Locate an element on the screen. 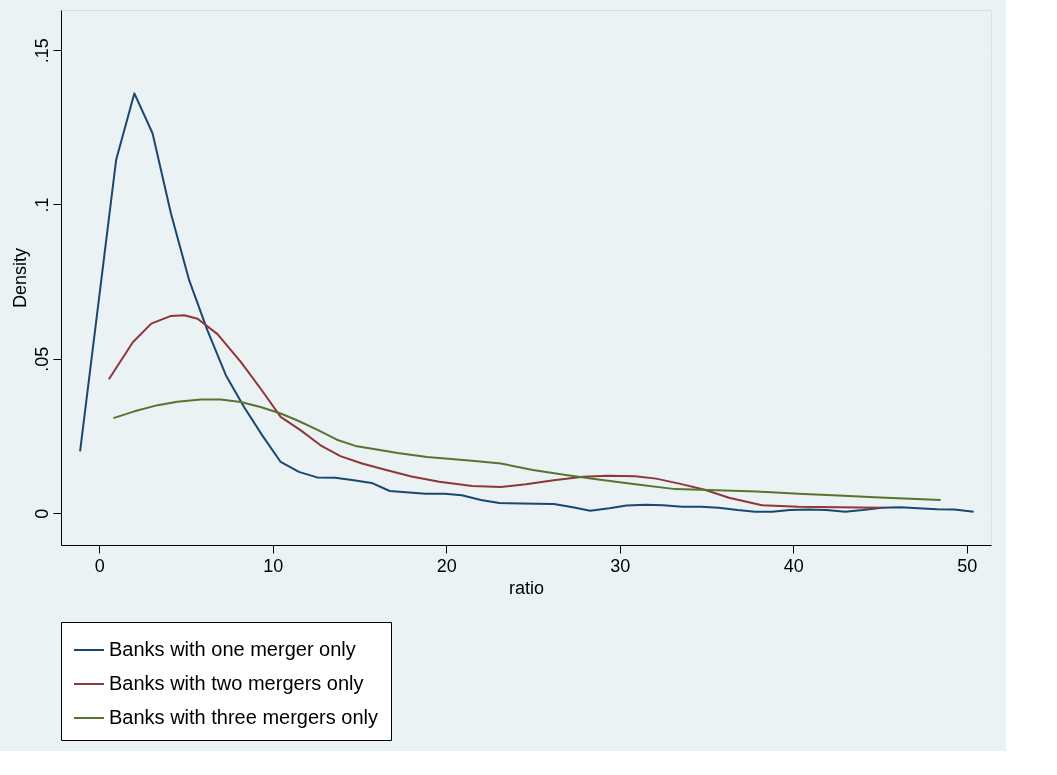  legend-label: Banks with three mergers only is located at coordinates (244, 717).